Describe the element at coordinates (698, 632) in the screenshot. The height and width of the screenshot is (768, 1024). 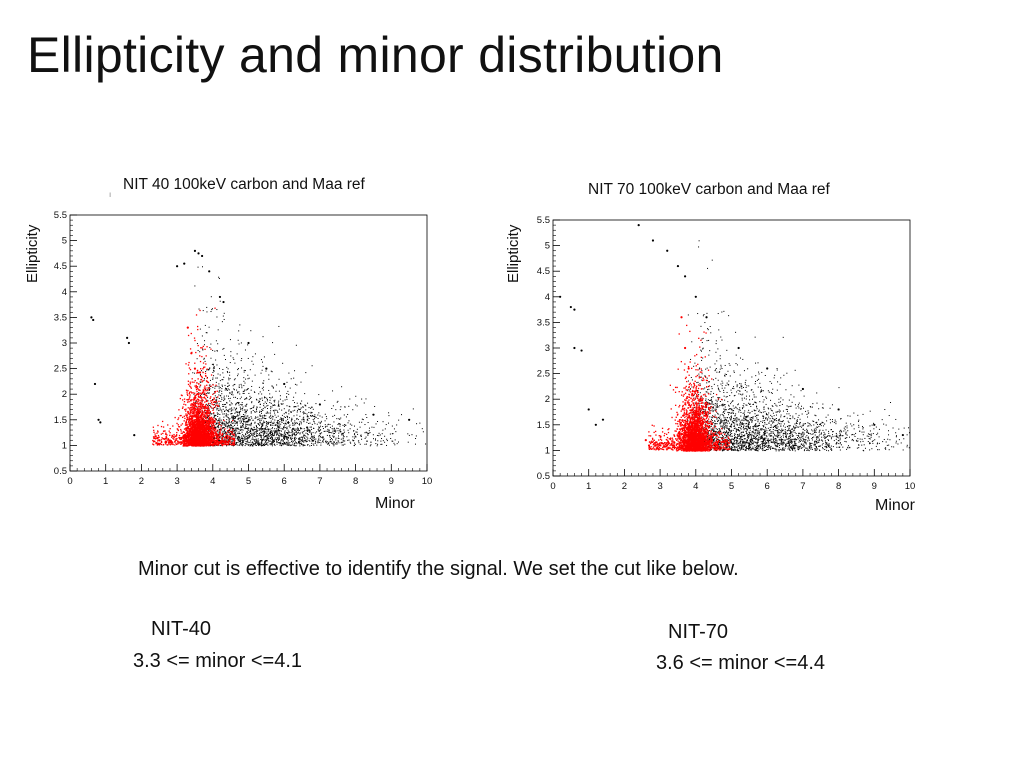
I see `nit70-label: NIT-70` at that location.